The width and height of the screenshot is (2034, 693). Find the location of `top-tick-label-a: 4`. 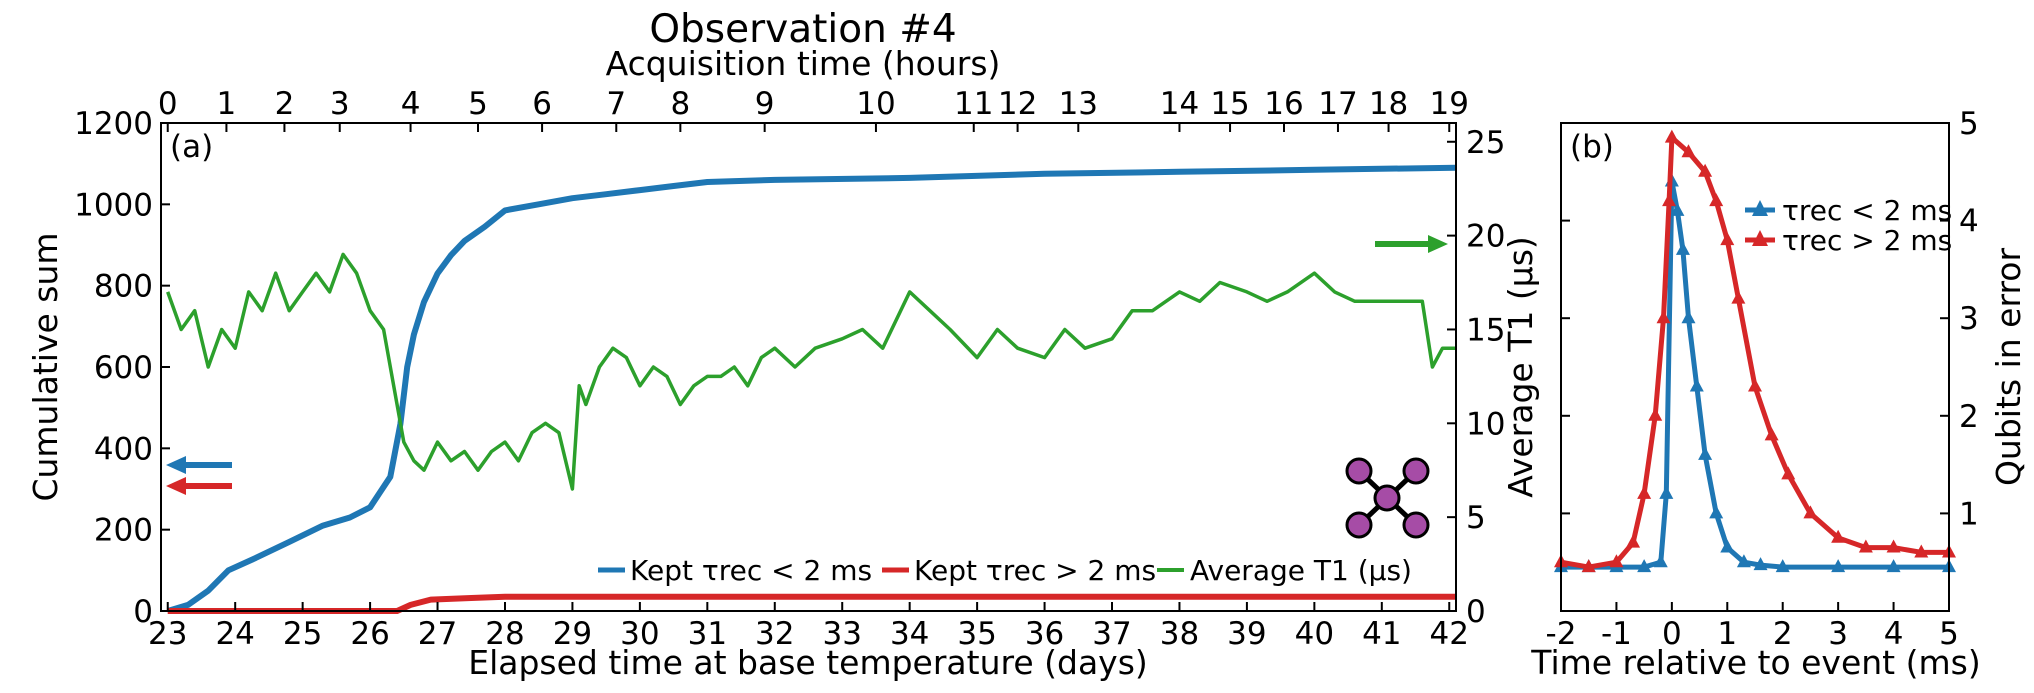

top-tick-label-a: 4 is located at coordinates (411, 104).